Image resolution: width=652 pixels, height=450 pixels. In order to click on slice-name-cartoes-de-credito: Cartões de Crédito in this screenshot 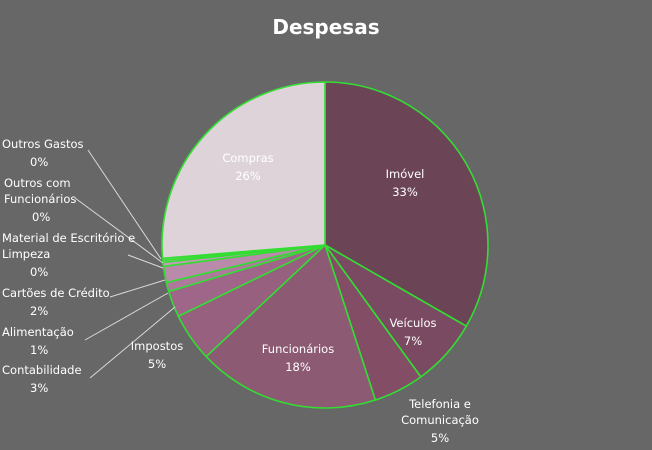, I will do `click(56, 293)`.